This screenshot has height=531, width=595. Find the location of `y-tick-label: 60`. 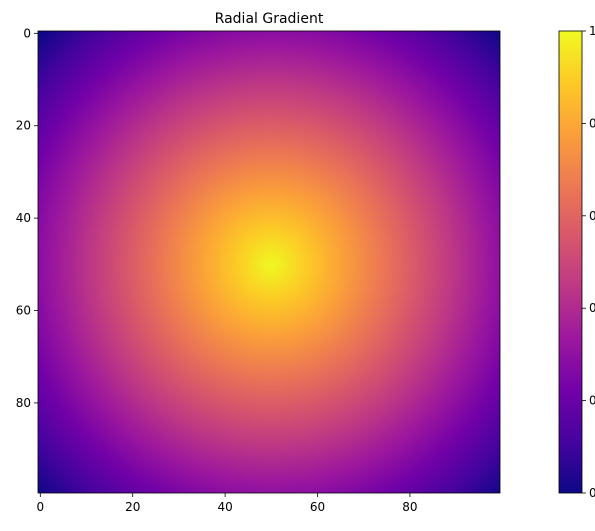

y-tick-label: 60 is located at coordinates (23, 311).